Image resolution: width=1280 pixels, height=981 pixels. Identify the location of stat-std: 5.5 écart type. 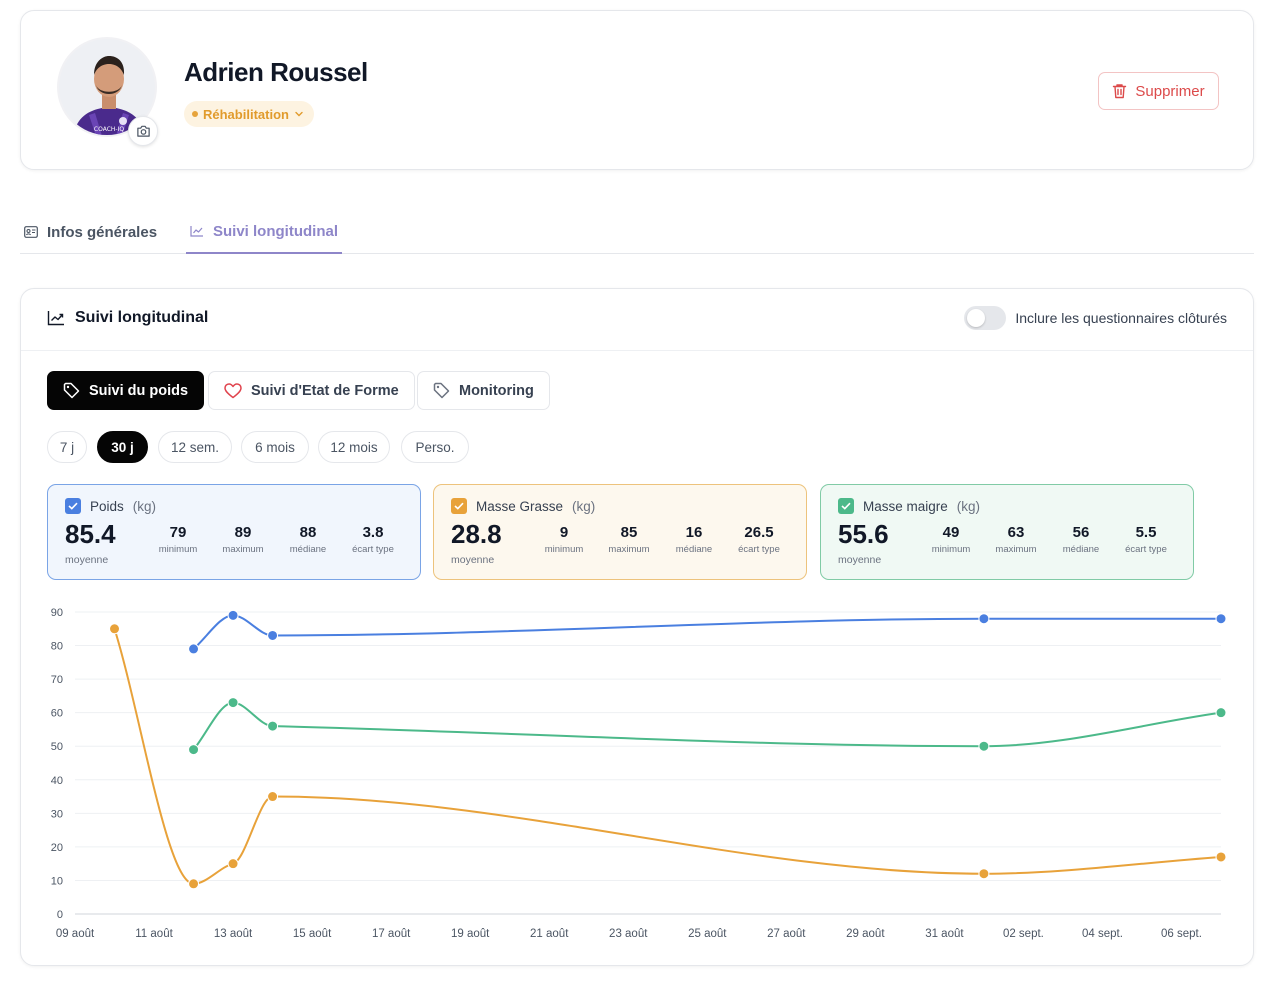
(1146, 539).